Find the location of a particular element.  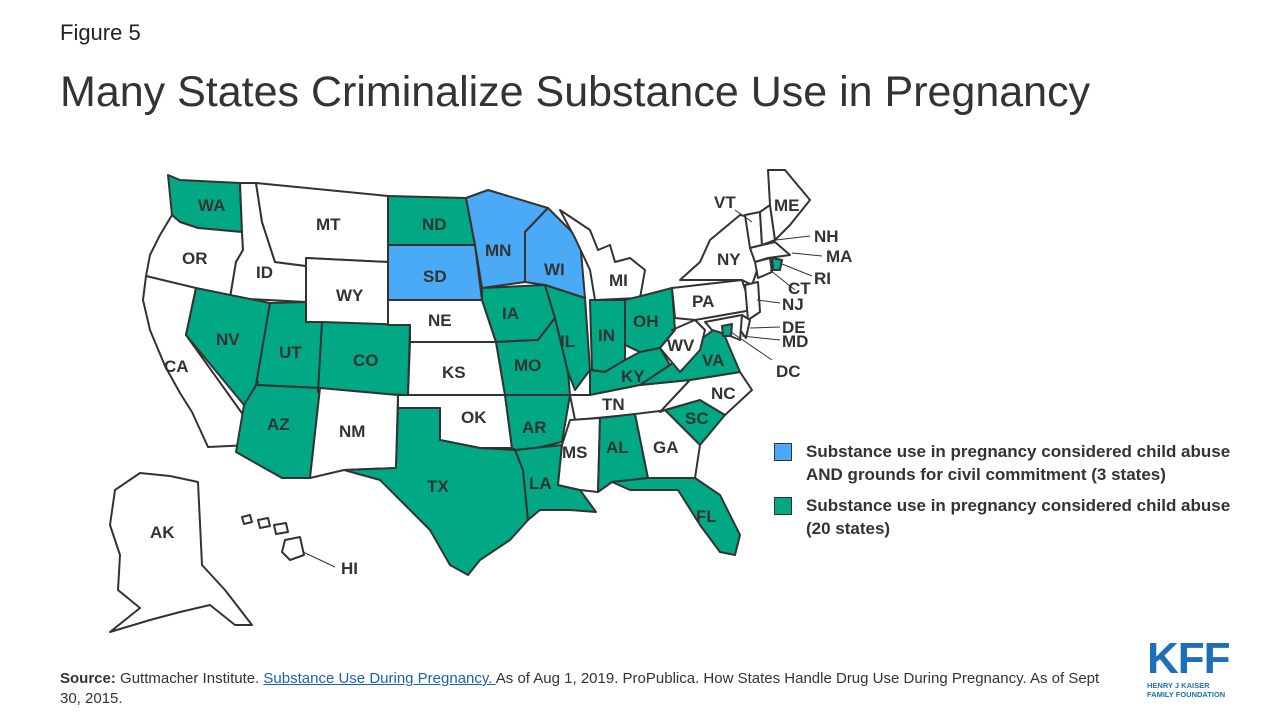

state-label-wv: WV is located at coordinates (681, 345).